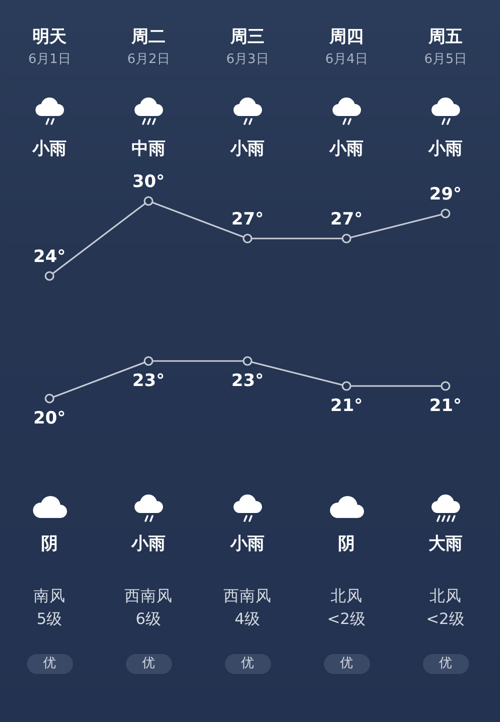 The height and width of the screenshot is (722, 500). What do you see at coordinates (247, 37) in the screenshot?
I see `x-tick-label: 周三` at bounding box center [247, 37].